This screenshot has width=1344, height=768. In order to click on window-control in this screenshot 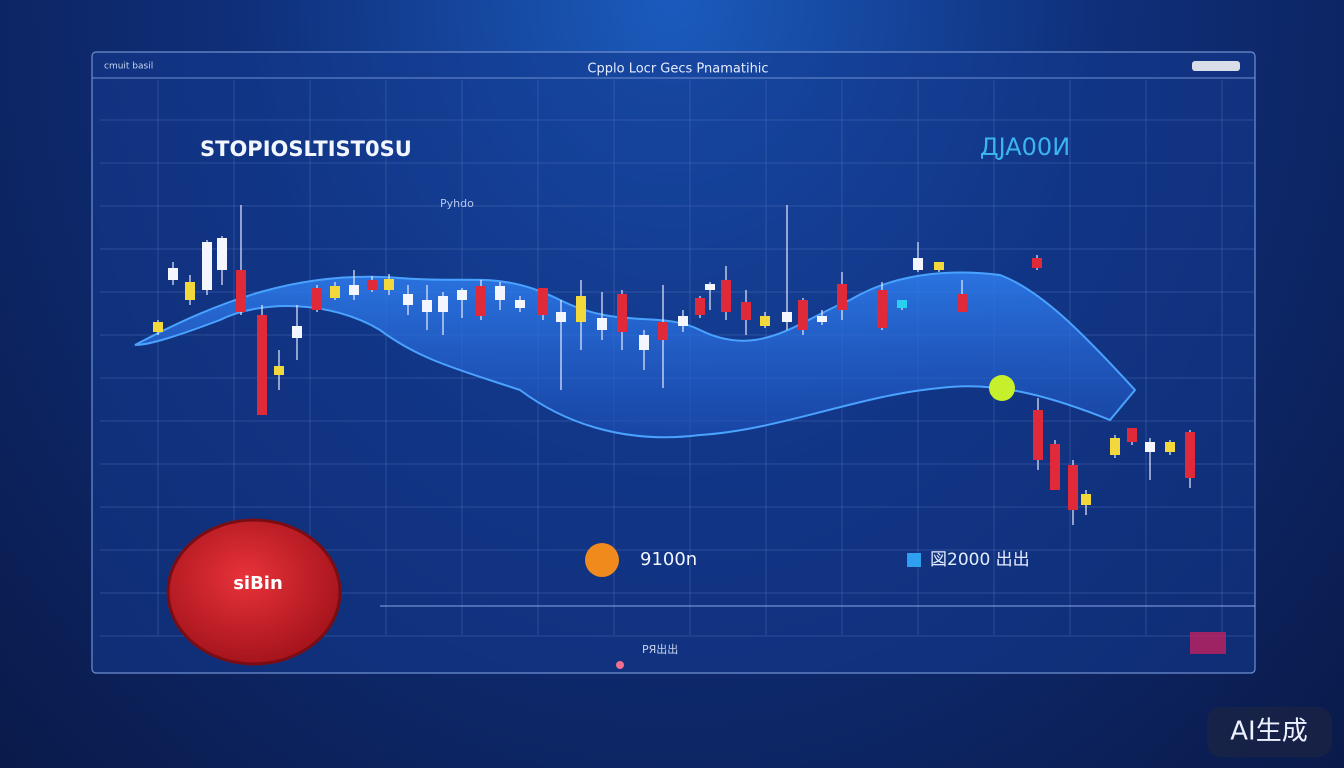, I will do `click(1216, 66)`.